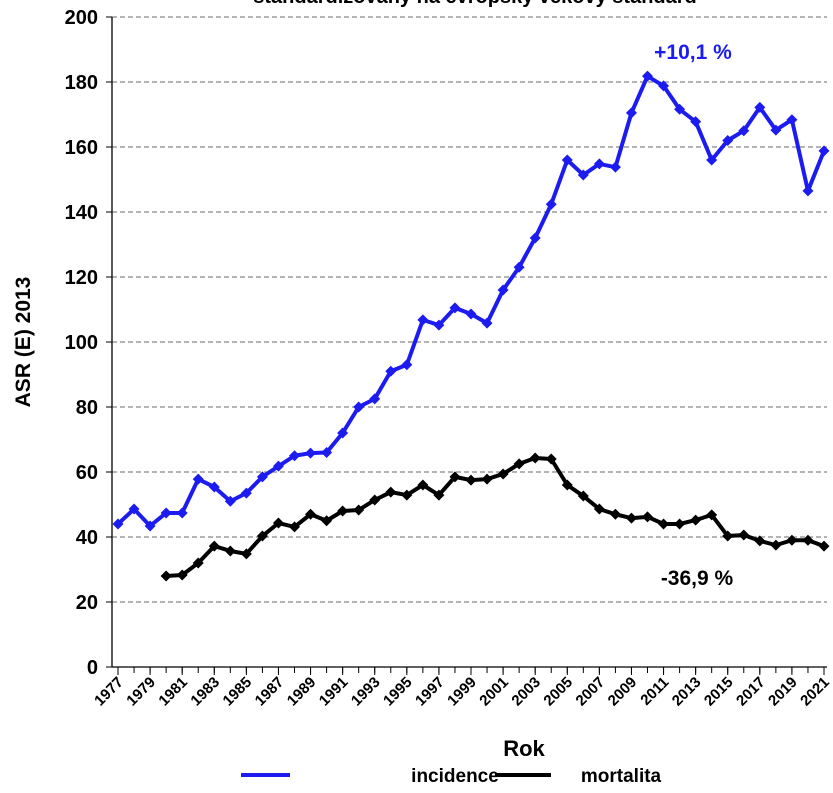  I want to click on x-tick-label: 1981, so click(173, 692).